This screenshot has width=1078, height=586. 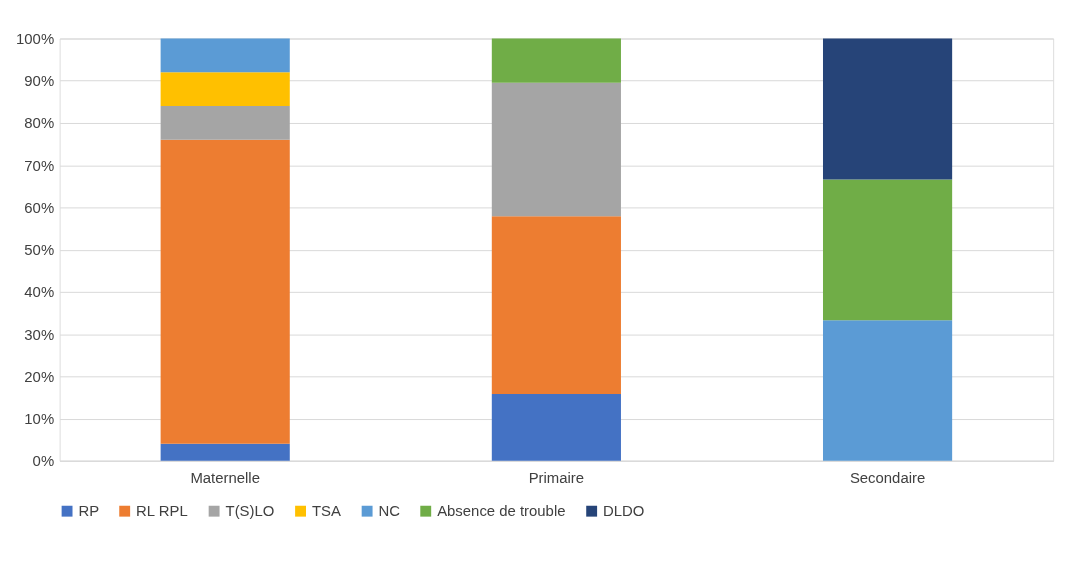 I want to click on y-tick-label: 10%, so click(x=39, y=419).